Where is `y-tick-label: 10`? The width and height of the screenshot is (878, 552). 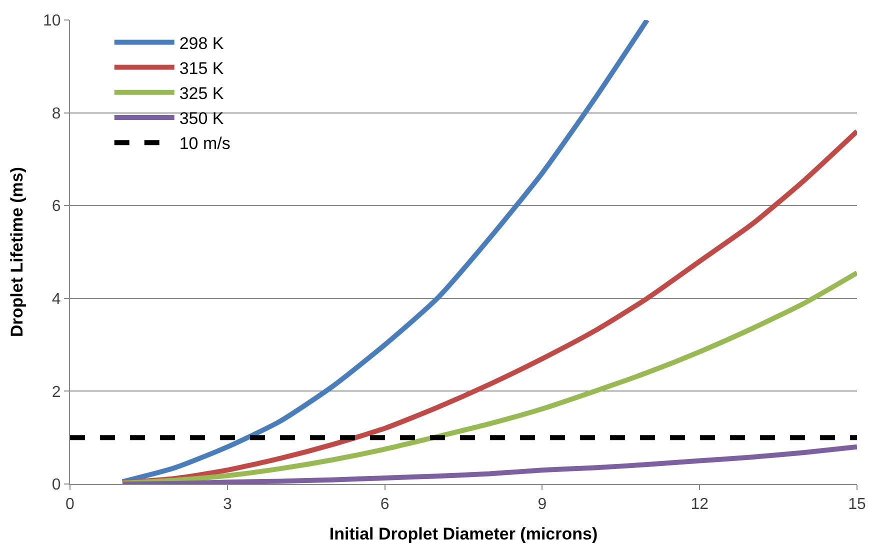
y-tick-label: 10 is located at coordinates (52, 21).